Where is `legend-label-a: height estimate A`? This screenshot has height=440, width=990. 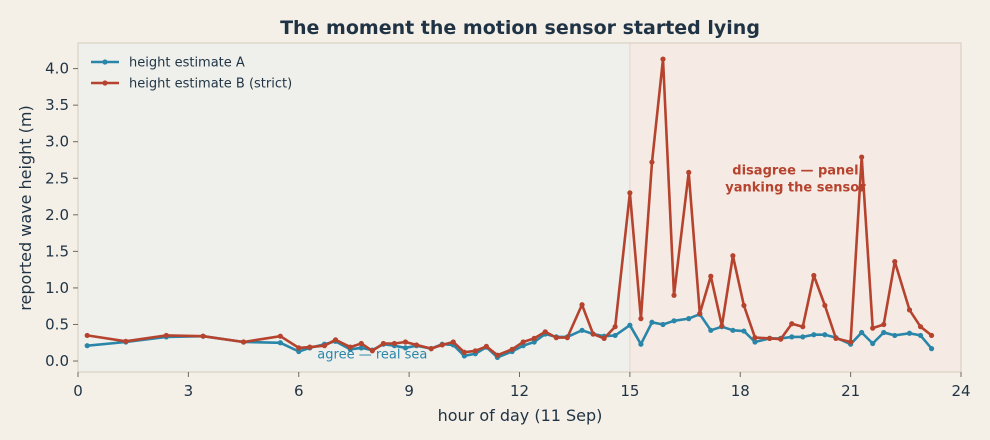 legend-label-a: height estimate A is located at coordinates (187, 63).